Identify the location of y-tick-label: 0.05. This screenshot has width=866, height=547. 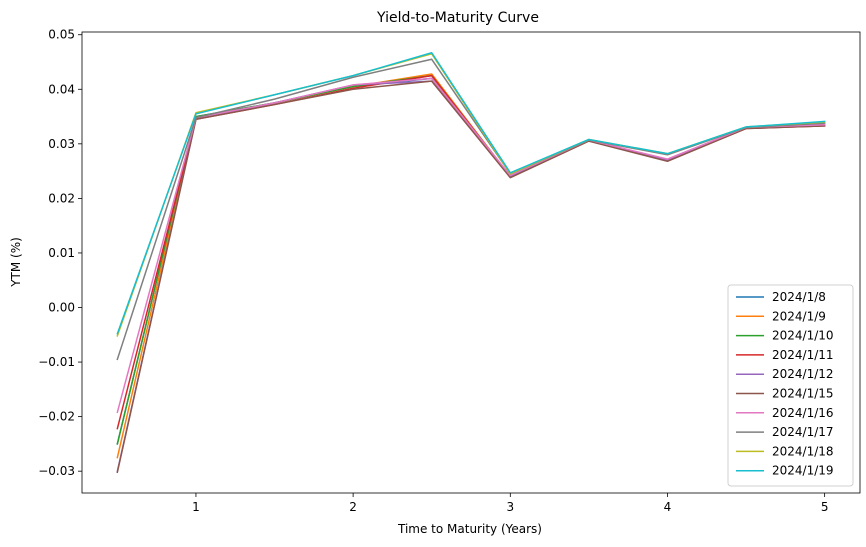
(61, 35).